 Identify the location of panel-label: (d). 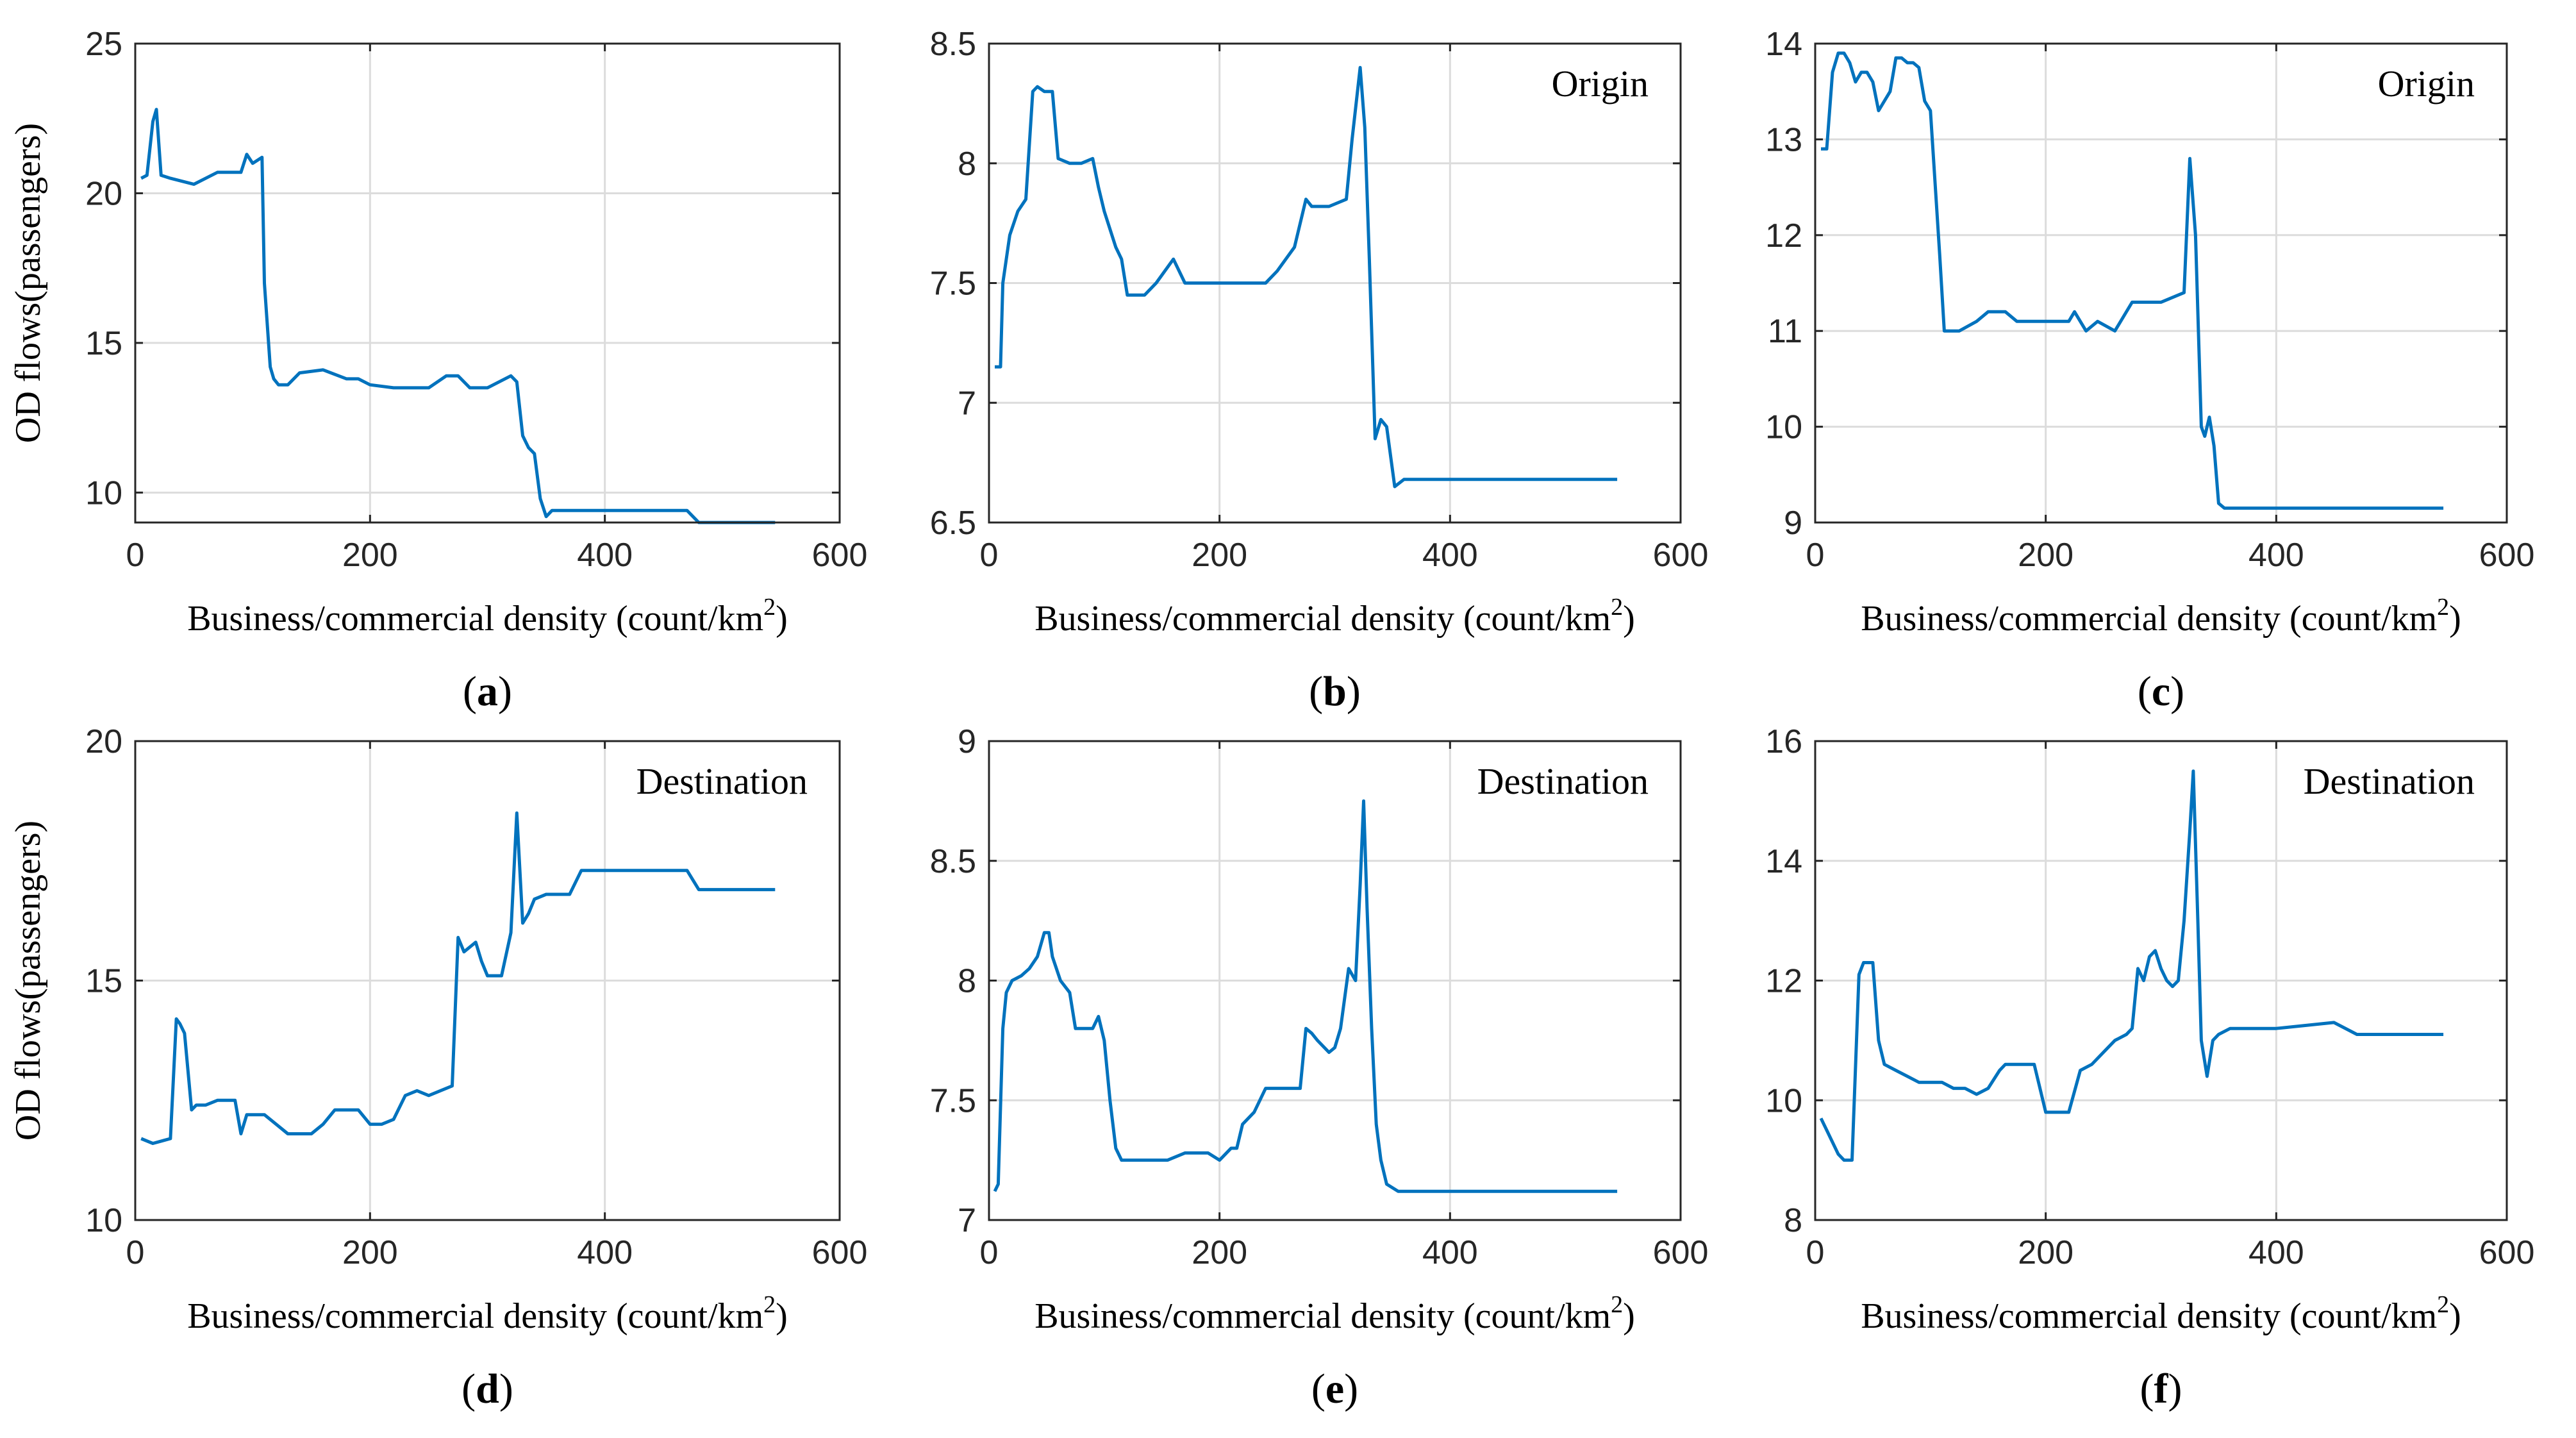
(487, 1389).